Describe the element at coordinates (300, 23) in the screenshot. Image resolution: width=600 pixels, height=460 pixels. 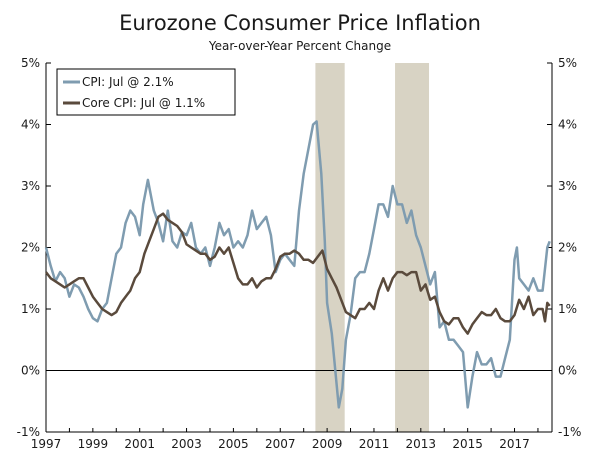
I see `chart-title: Eurozone Consumer Price Inflation` at that location.